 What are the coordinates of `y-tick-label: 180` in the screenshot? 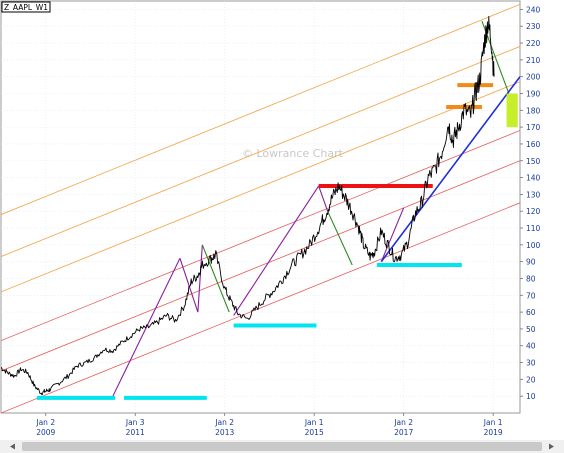 It's located at (533, 110).